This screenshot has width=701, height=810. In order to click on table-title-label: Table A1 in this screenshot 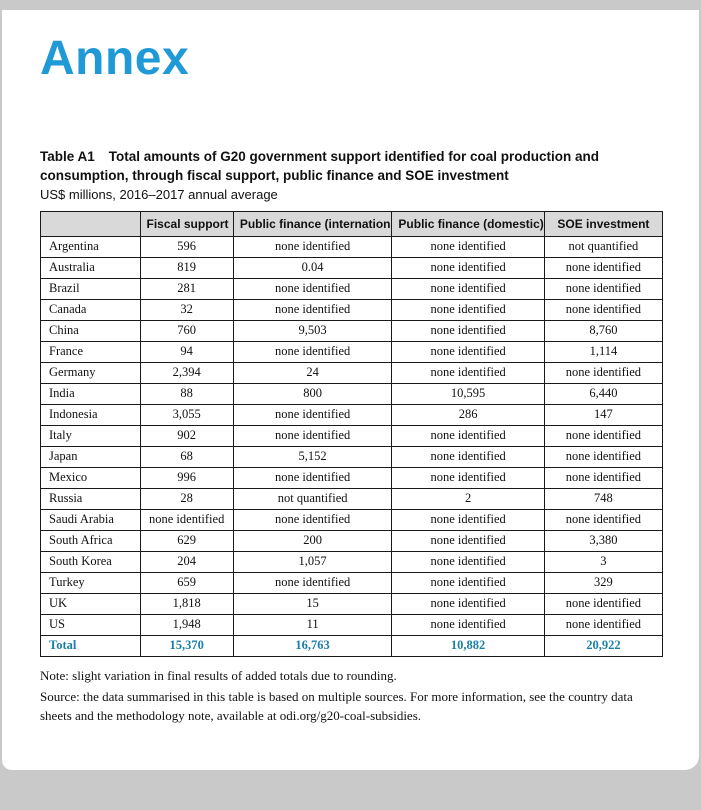, I will do `click(67, 157)`.